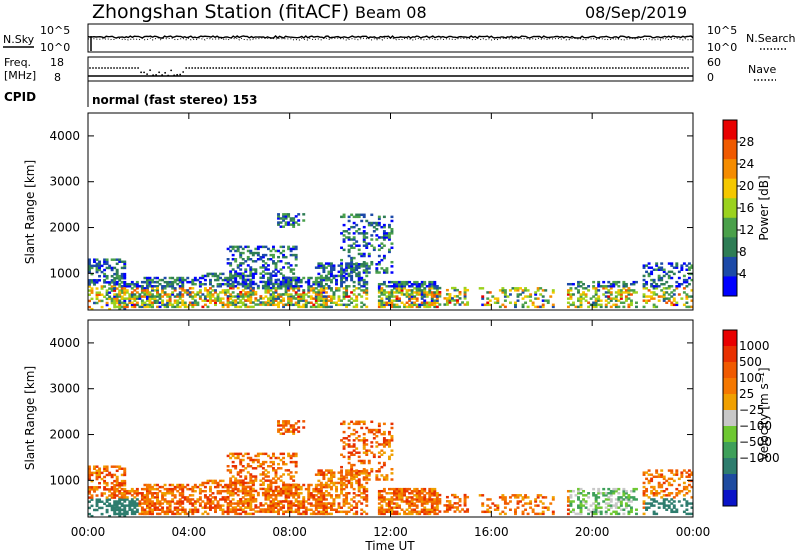 Image resolution: width=800 pixels, height=554 pixels. What do you see at coordinates (693, 532) in the screenshot?
I see `x-tick-label: 00:00` at bounding box center [693, 532].